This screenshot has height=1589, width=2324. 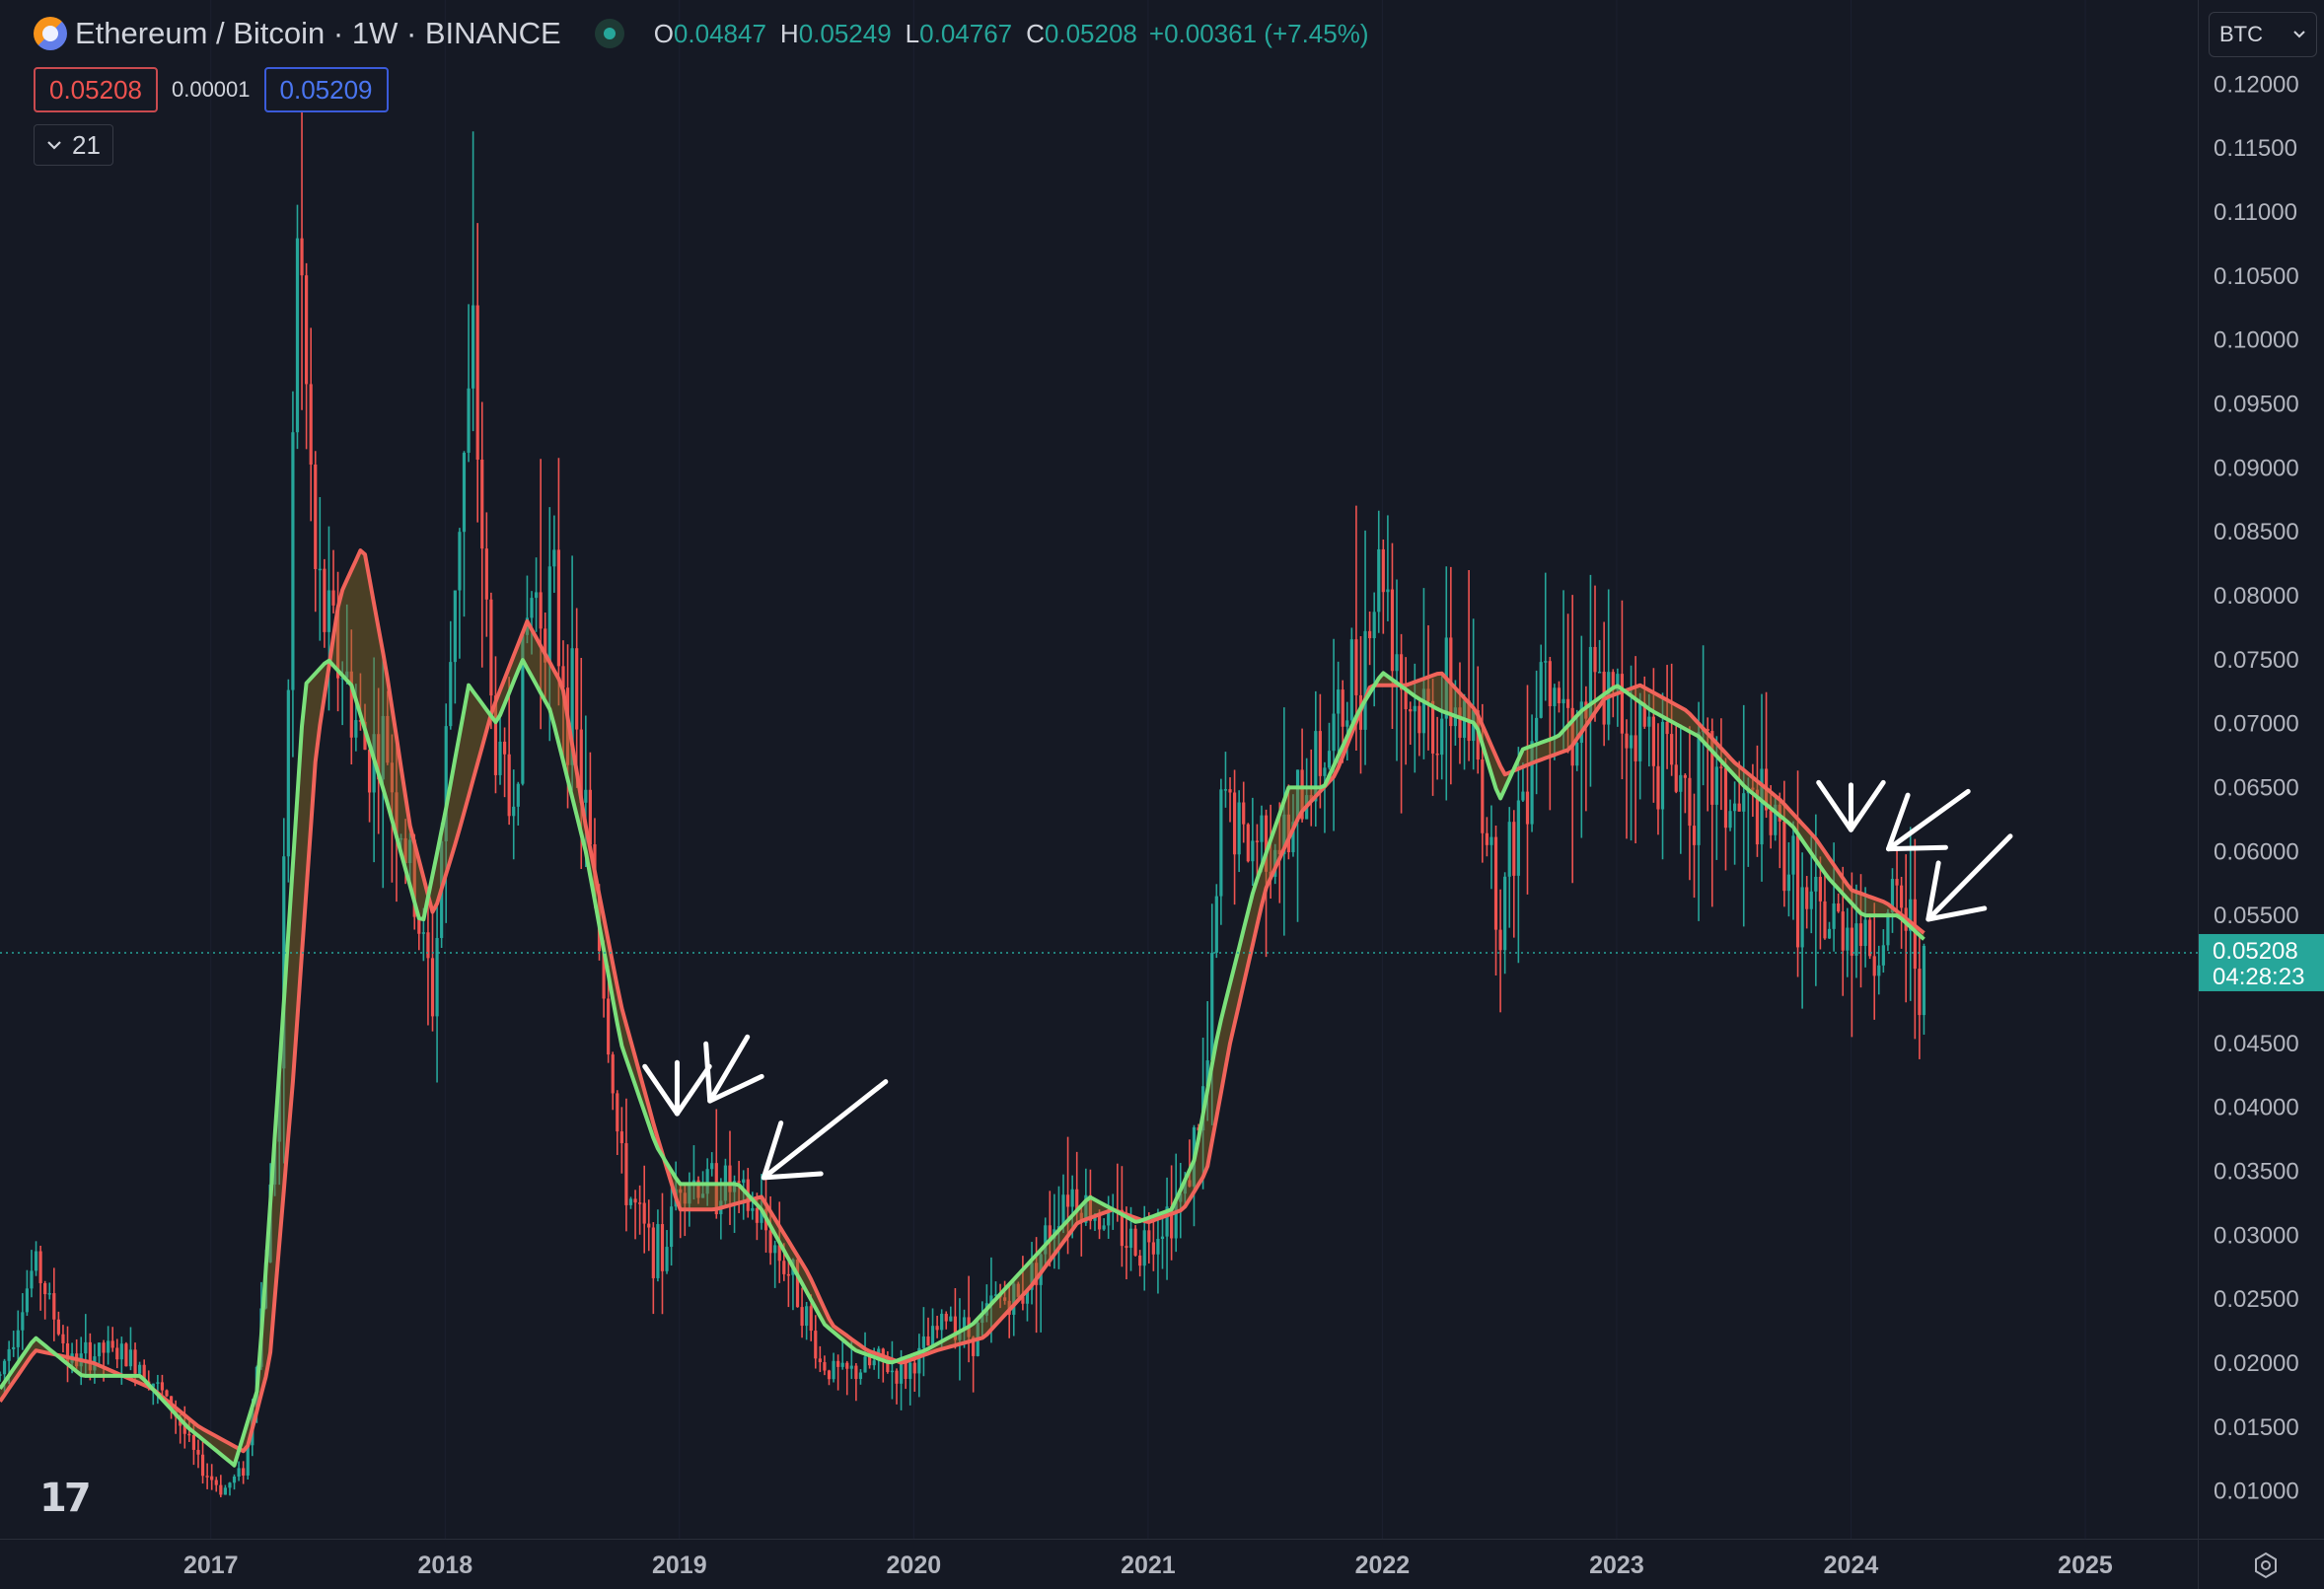 I want to click on buy-button: 0.05209, so click(x=326, y=89).